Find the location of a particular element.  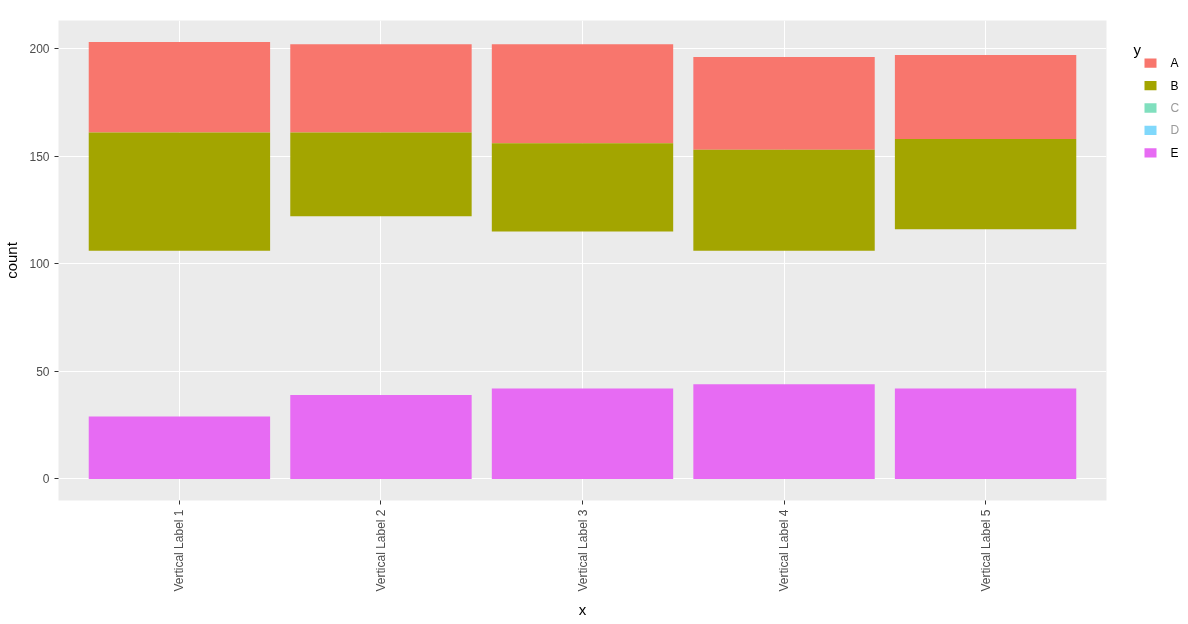

x-tick-label: Vertical Label 4 is located at coordinates (784, 550).